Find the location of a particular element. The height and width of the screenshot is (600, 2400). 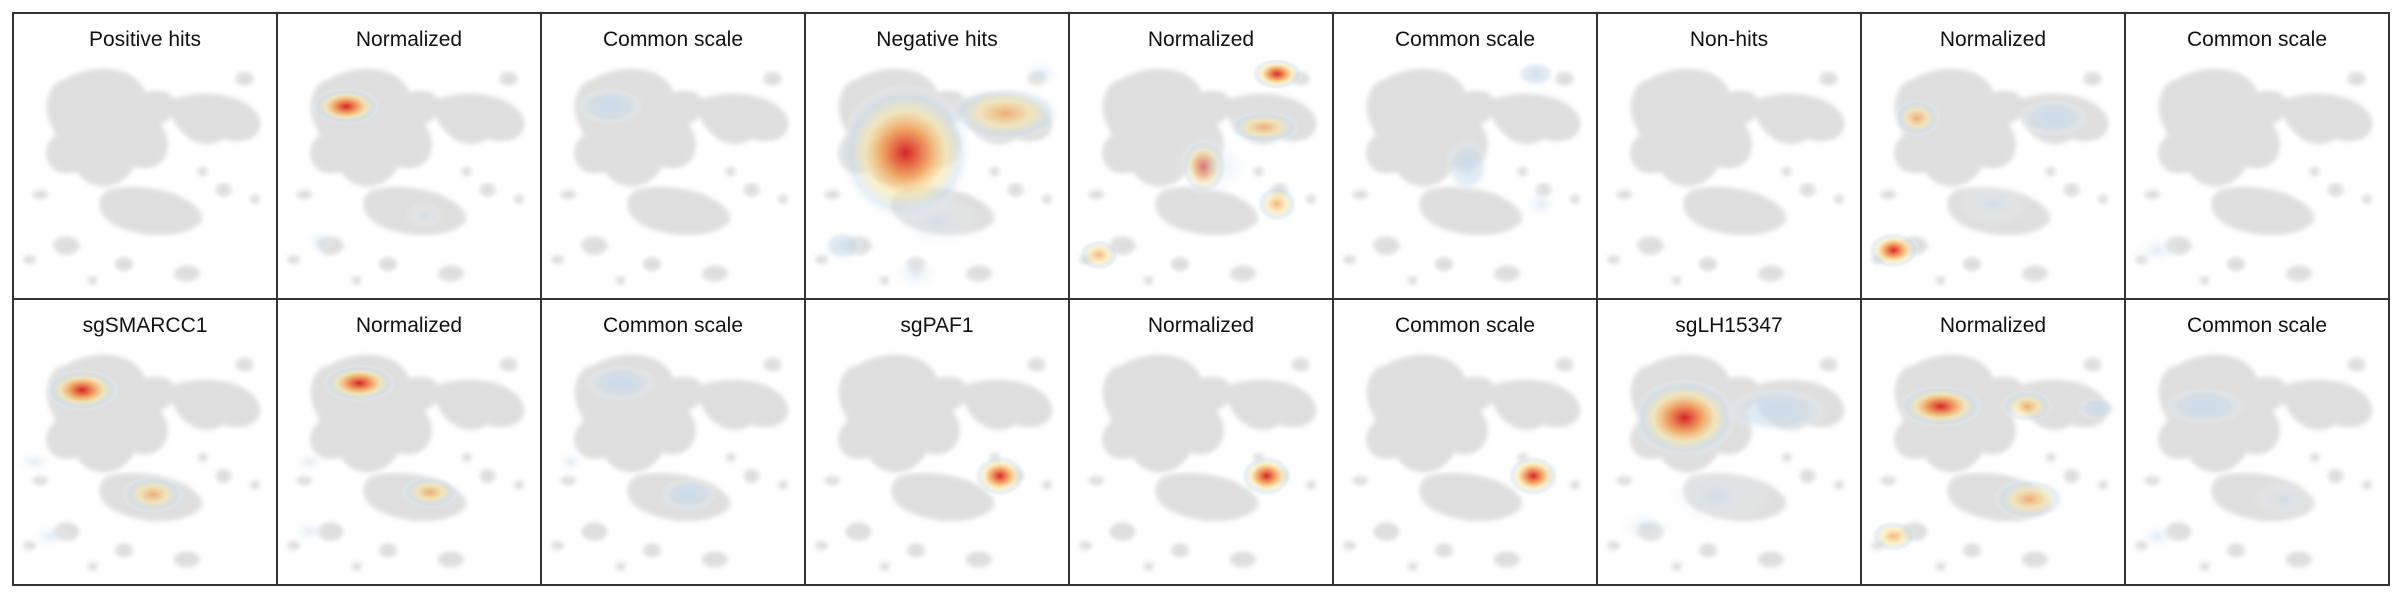

panel-1-6: Common scale is located at coordinates (1465, 156).